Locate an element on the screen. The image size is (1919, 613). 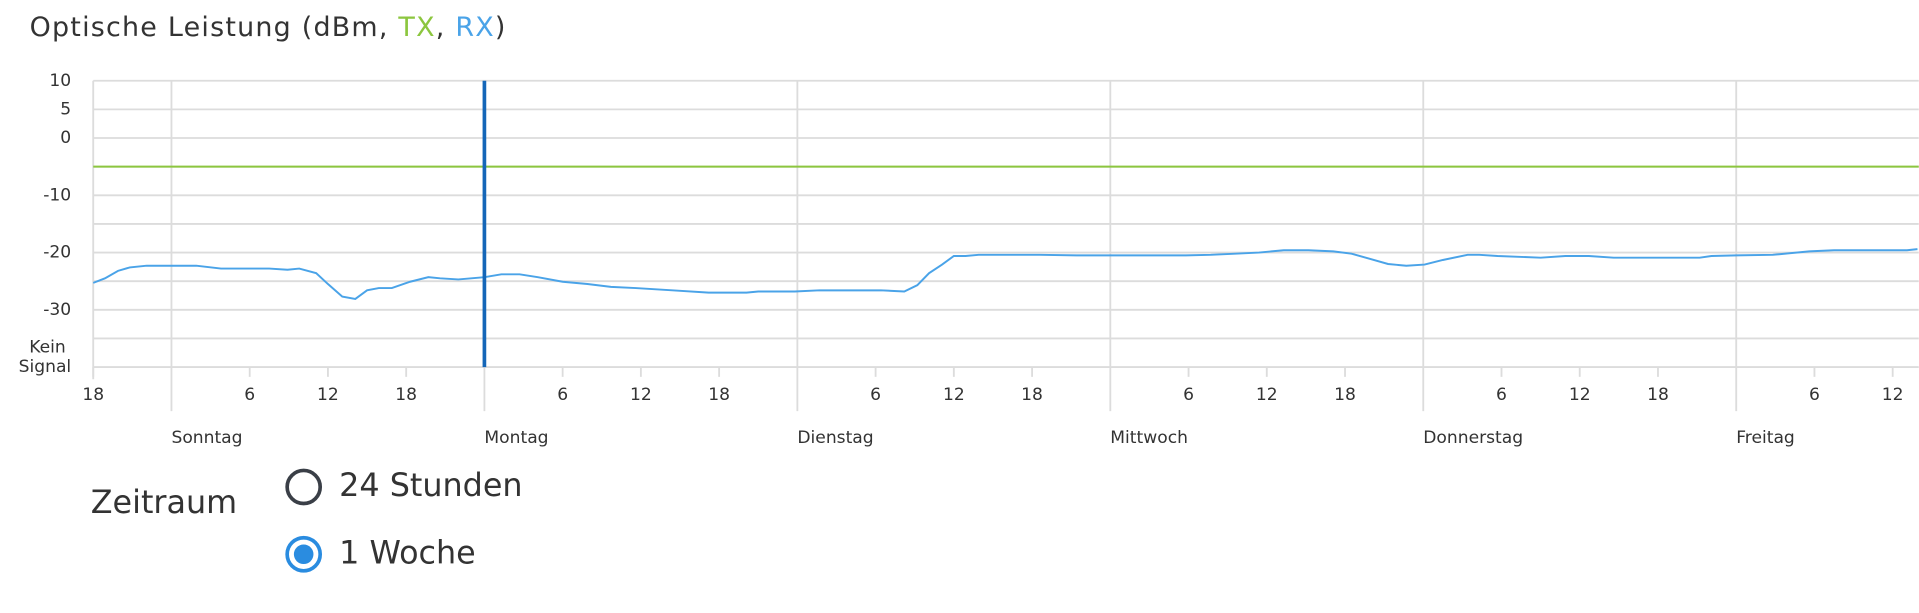
day-label: Dienstag is located at coordinates (835, 438).